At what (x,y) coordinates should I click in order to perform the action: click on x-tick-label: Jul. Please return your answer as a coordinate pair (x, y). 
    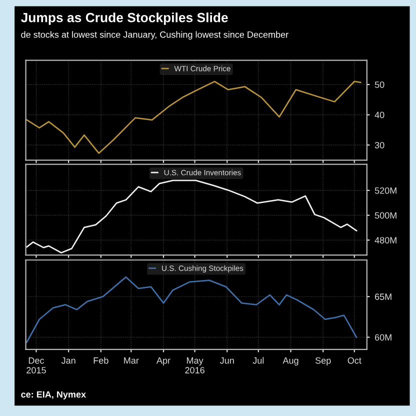
    Looking at the image, I should click on (258, 360).